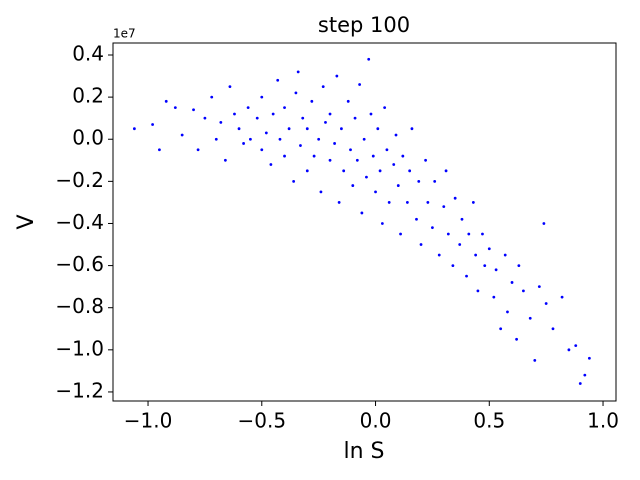 This screenshot has height=480, width=640. Describe the element at coordinates (79, 348) in the screenshot. I see `y-tick-label: −1.0` at that location.